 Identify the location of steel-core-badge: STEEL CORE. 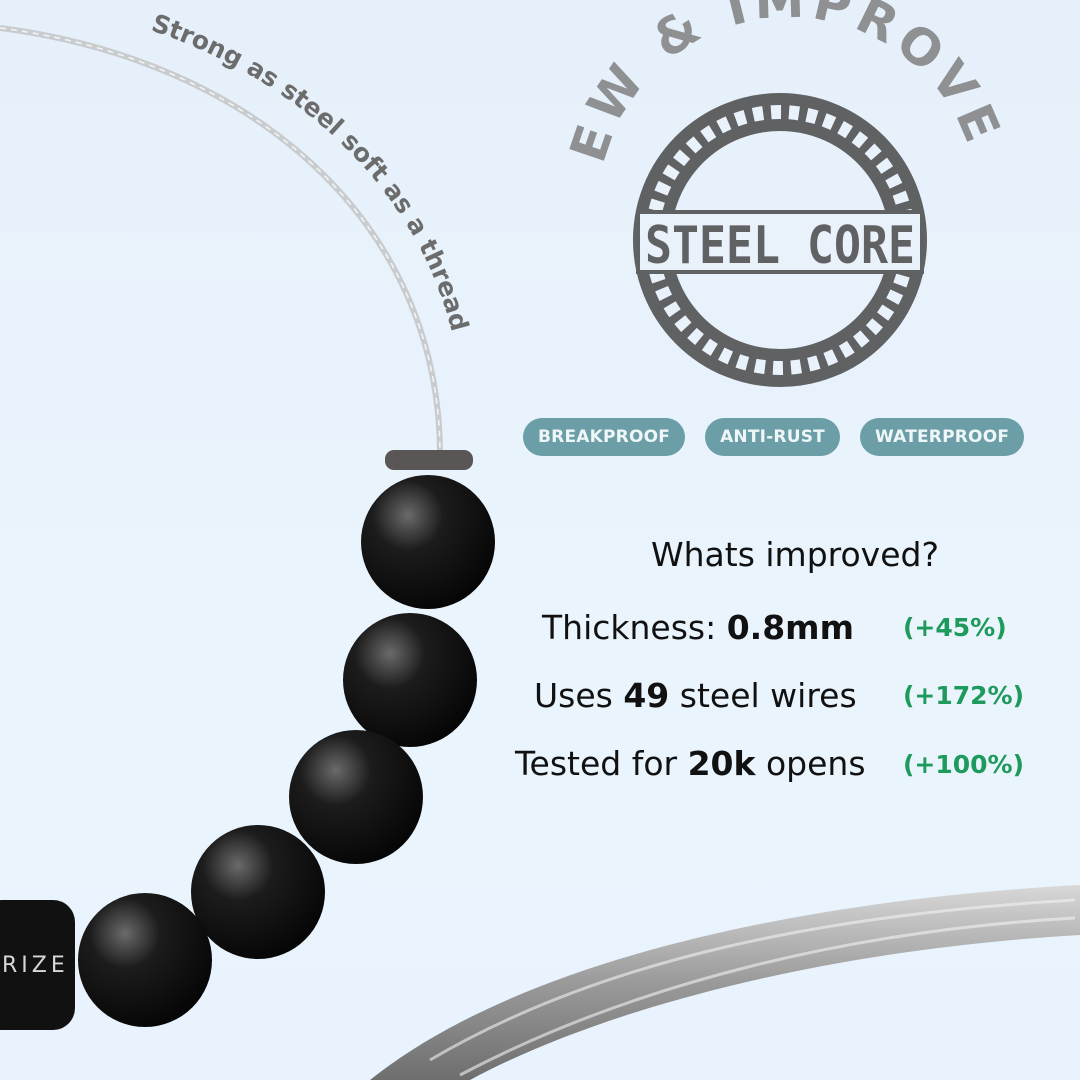
(780, 240).